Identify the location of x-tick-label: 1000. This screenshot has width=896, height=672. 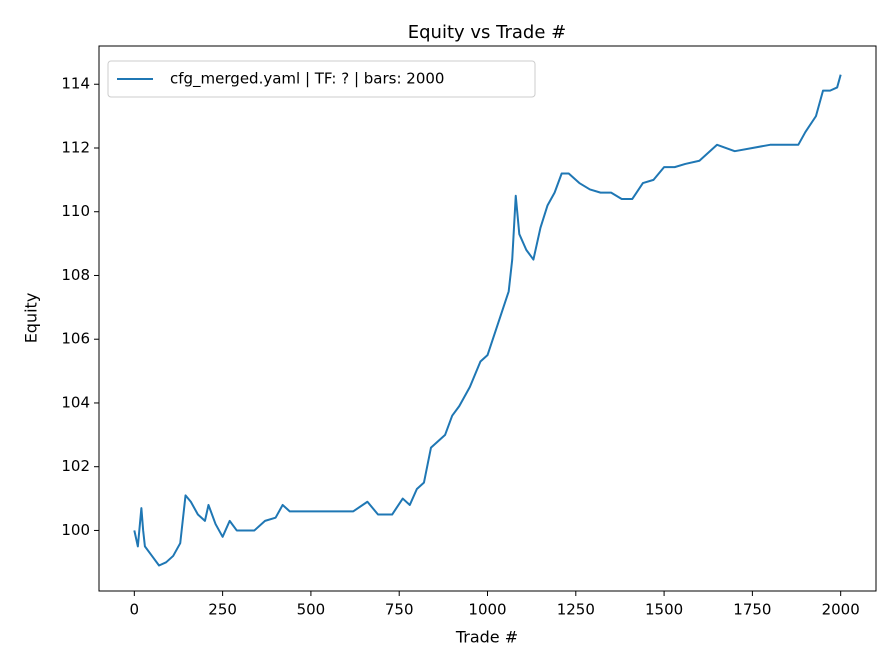
(487, 610).